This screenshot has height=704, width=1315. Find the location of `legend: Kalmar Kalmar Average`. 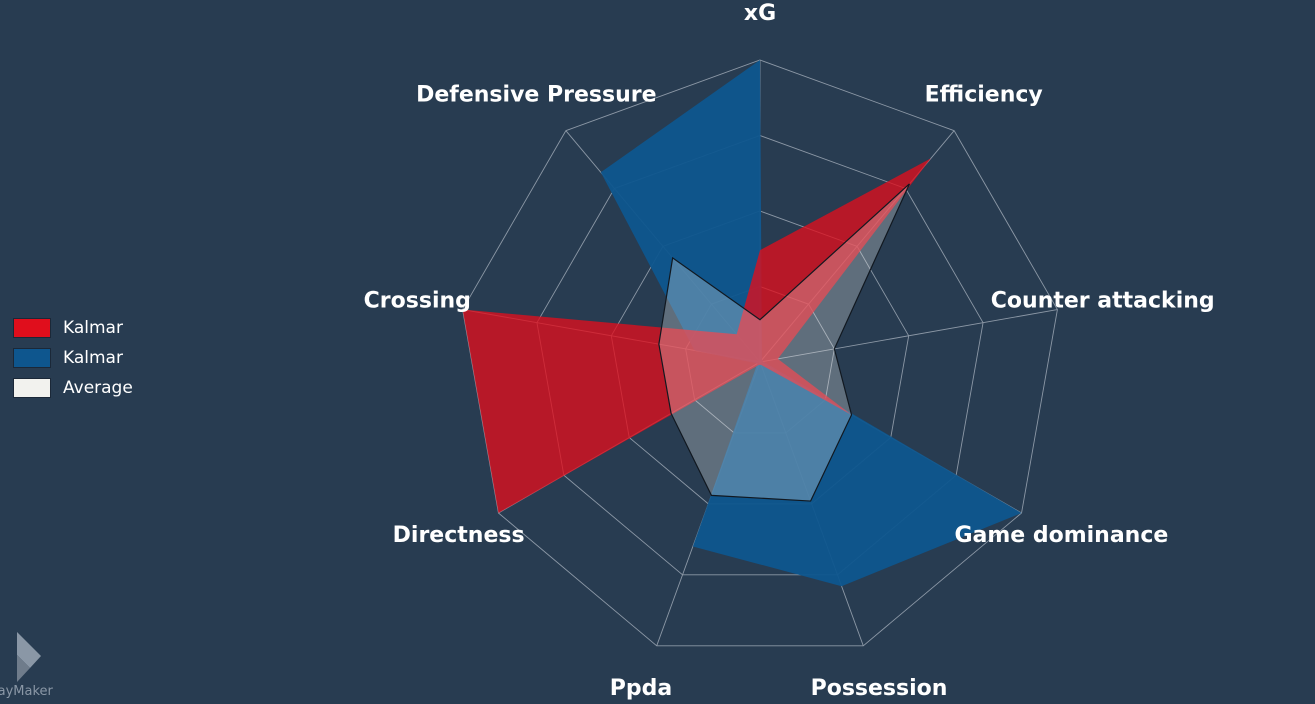

legend: Kalmar Kalmar Average is located at coordinates (73, 358).